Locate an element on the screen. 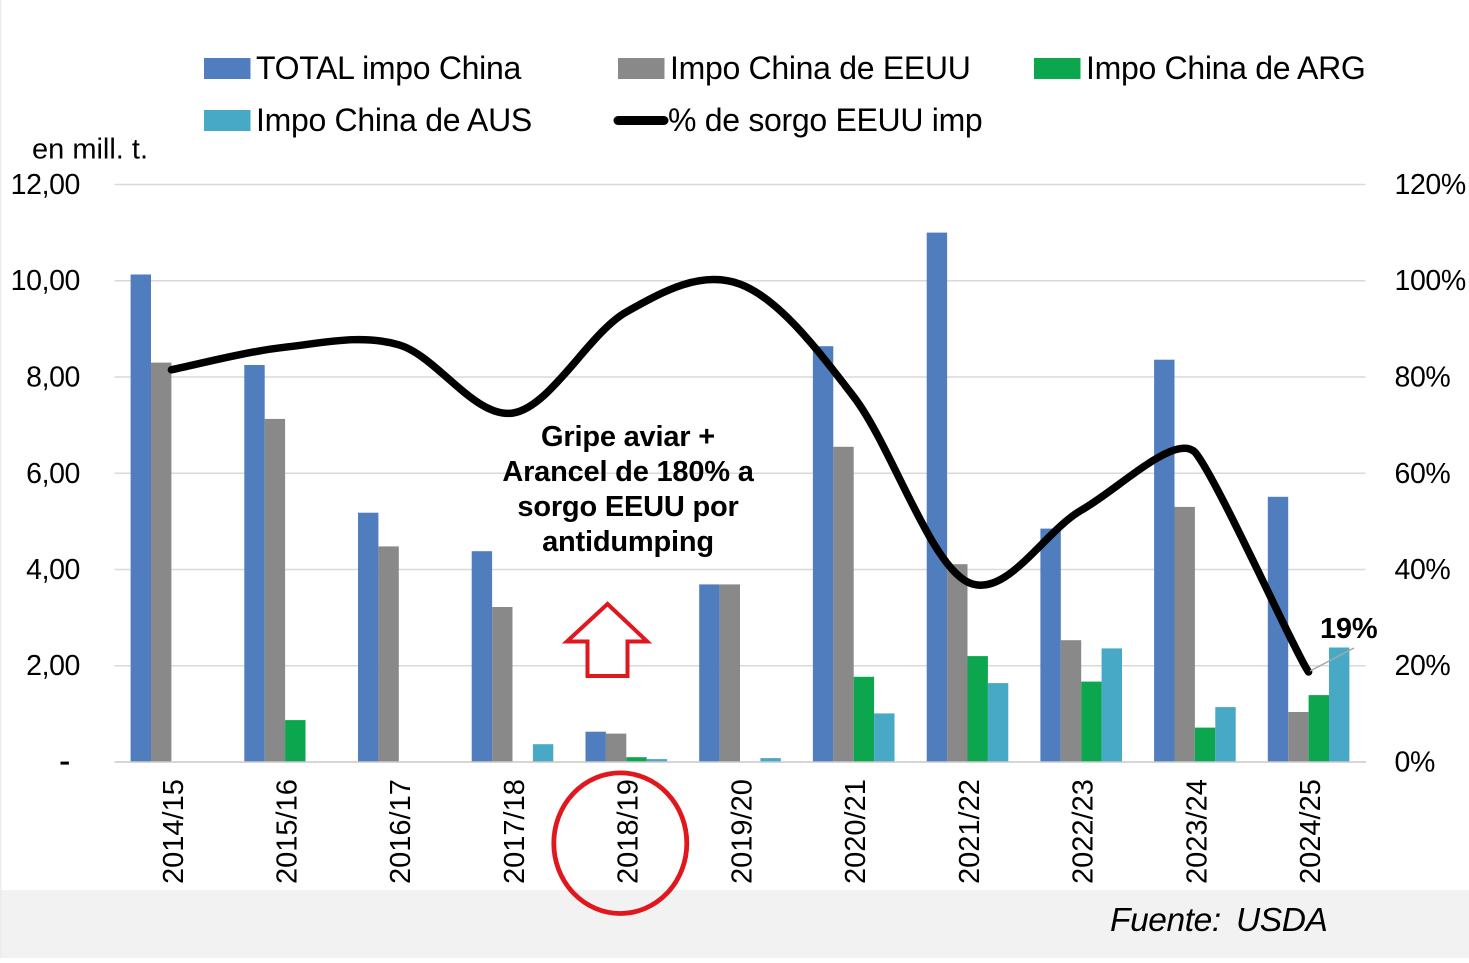 This screenshot has height=963, width=1469. svg-text: 6,00 is located at coordinates (53, 474).